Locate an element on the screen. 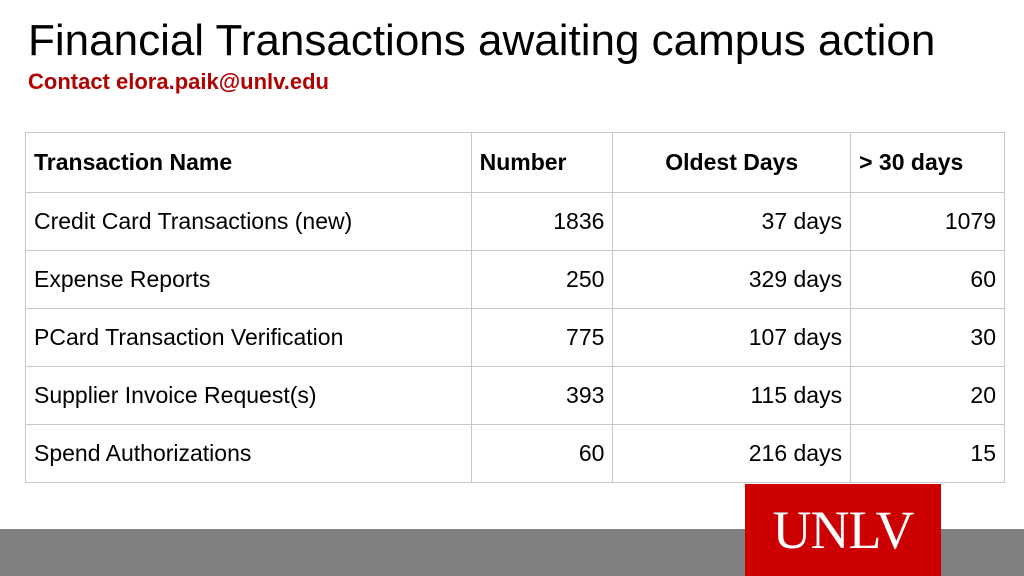 This screenshot has height=576, width=1024. transaction-name-cell: Credit Card Transactions (new) is located at coordinates (248, 221).